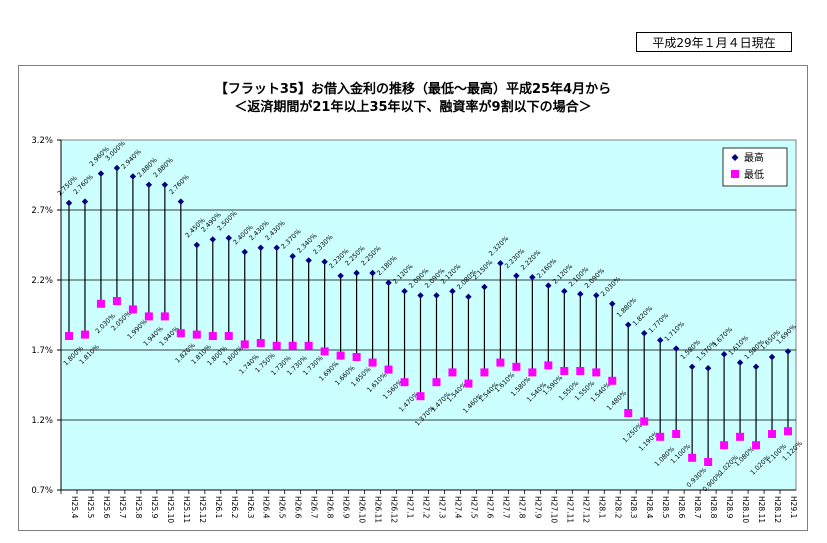  What do you see at coordinates (755, 167) in the screenshot?
I see `legend-box` at bounding box center [755, 167].